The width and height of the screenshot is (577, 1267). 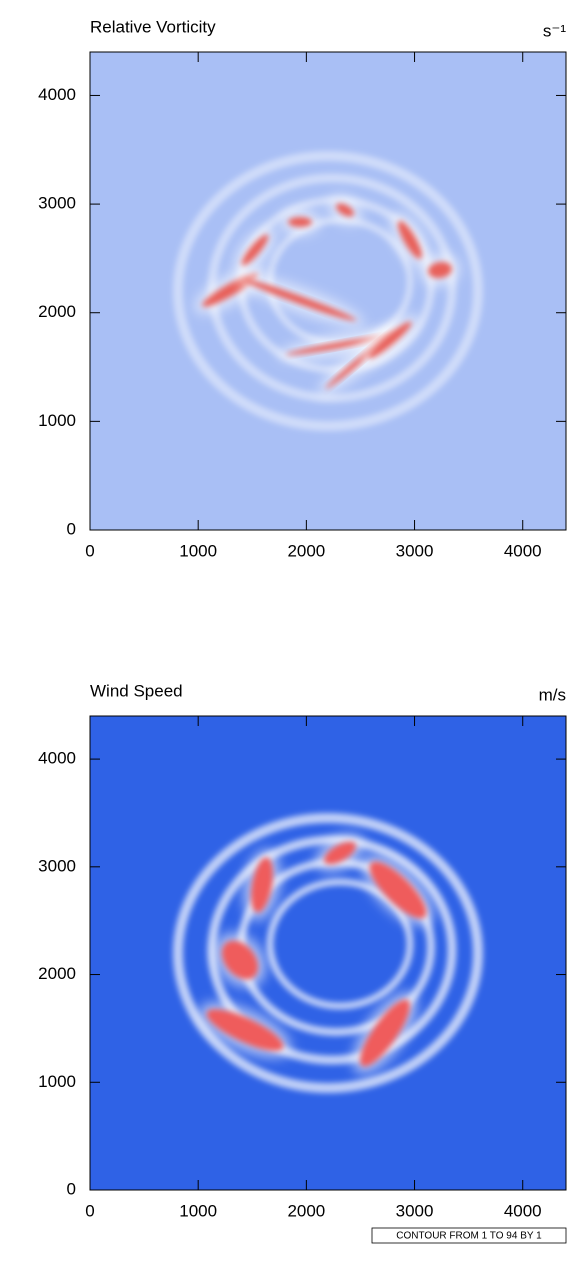 I want to click on annotation: CONTOUR FROM 1 TO 94 BY 1, so click(x=469, y=1236).